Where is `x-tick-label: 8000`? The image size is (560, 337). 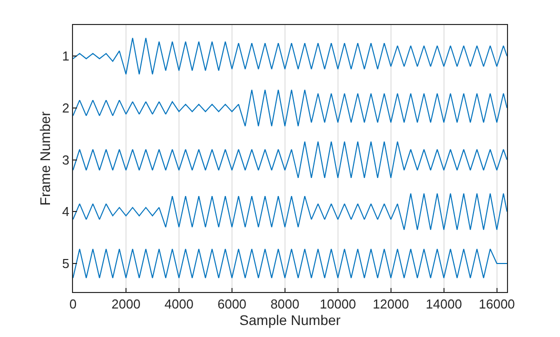 x-tick-label: 8000 is located at coordinates (285, 304).